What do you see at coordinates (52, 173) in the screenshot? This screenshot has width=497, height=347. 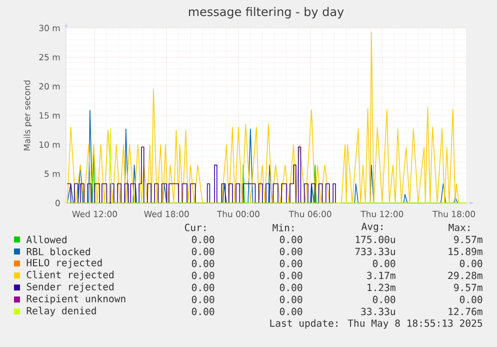 I see `y-tick-label: 5 m` at bounding box center [52, 173].